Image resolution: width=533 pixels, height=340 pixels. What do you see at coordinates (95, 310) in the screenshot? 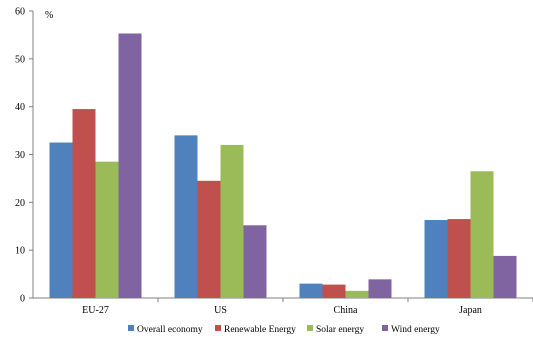
I see `x-tick-label: EU-27` at bounding box center [95, 310].